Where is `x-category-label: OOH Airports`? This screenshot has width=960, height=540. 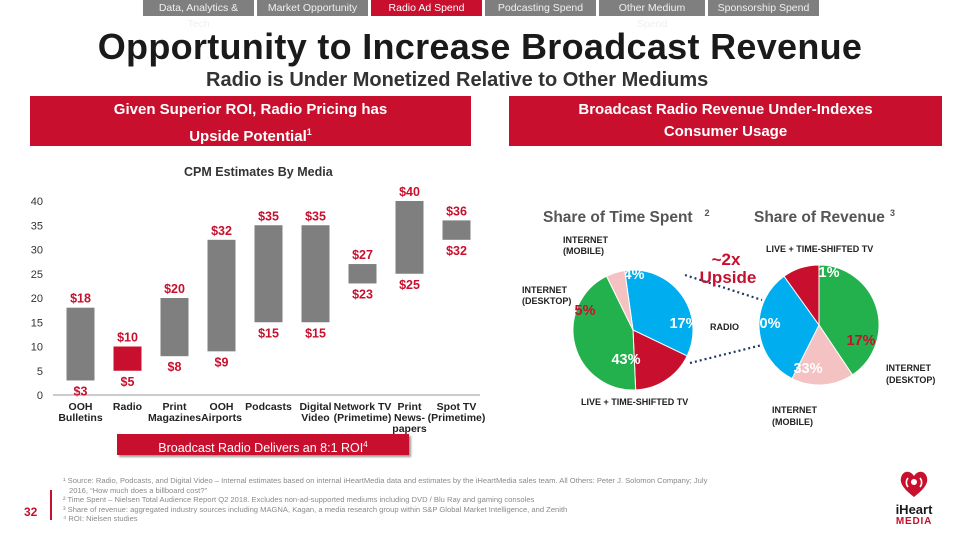
x-category-label: OOH Airports is located at coordinates (221, 412).